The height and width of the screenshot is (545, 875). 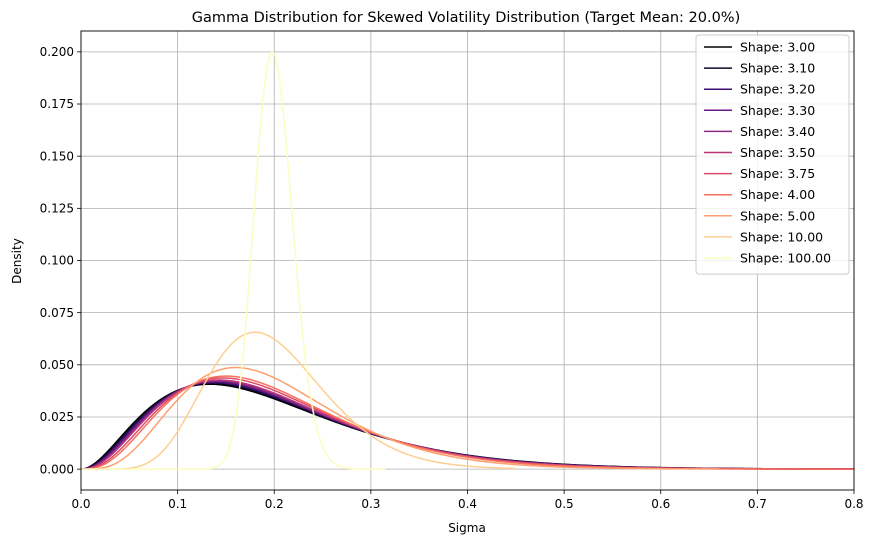 What do you see at coordinates (57, 209) in the screenshot?
I see `y-tick-label: 0.125` at bounding box center [57, 209].